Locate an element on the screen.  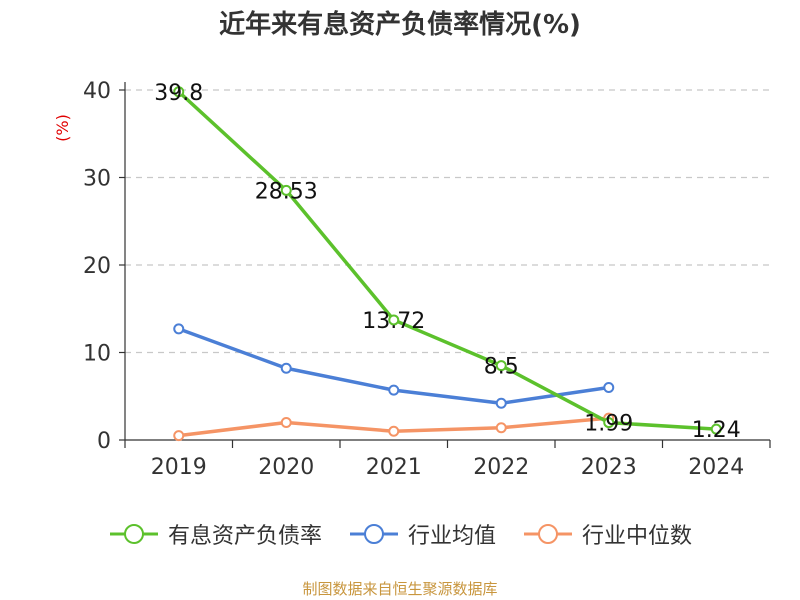
x-tick-label: 2019 is located at coordinates (179, 467).